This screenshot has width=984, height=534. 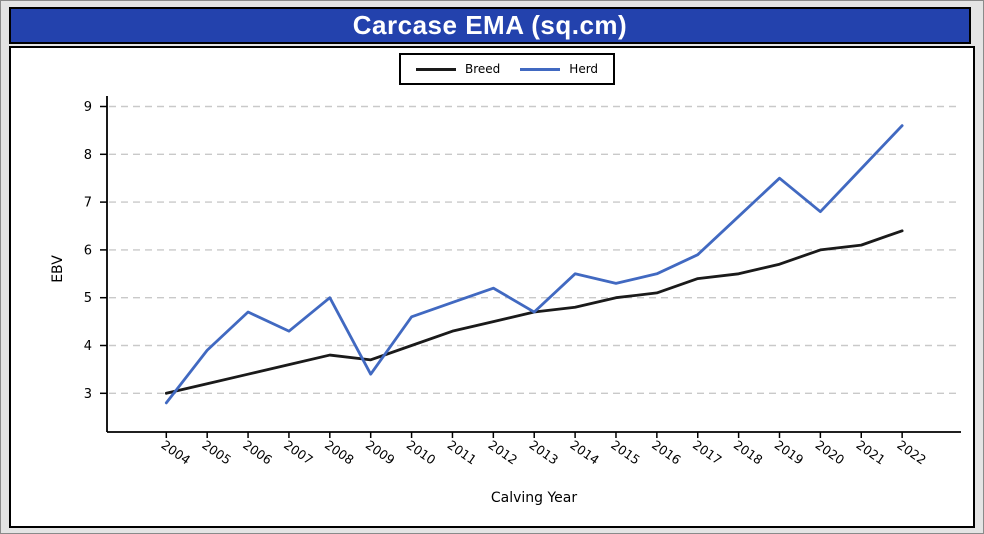 What do you see at coordinates (707, 452) in the screenshot?
I see `svg-text: 2017` at bounding box center [707, 452].